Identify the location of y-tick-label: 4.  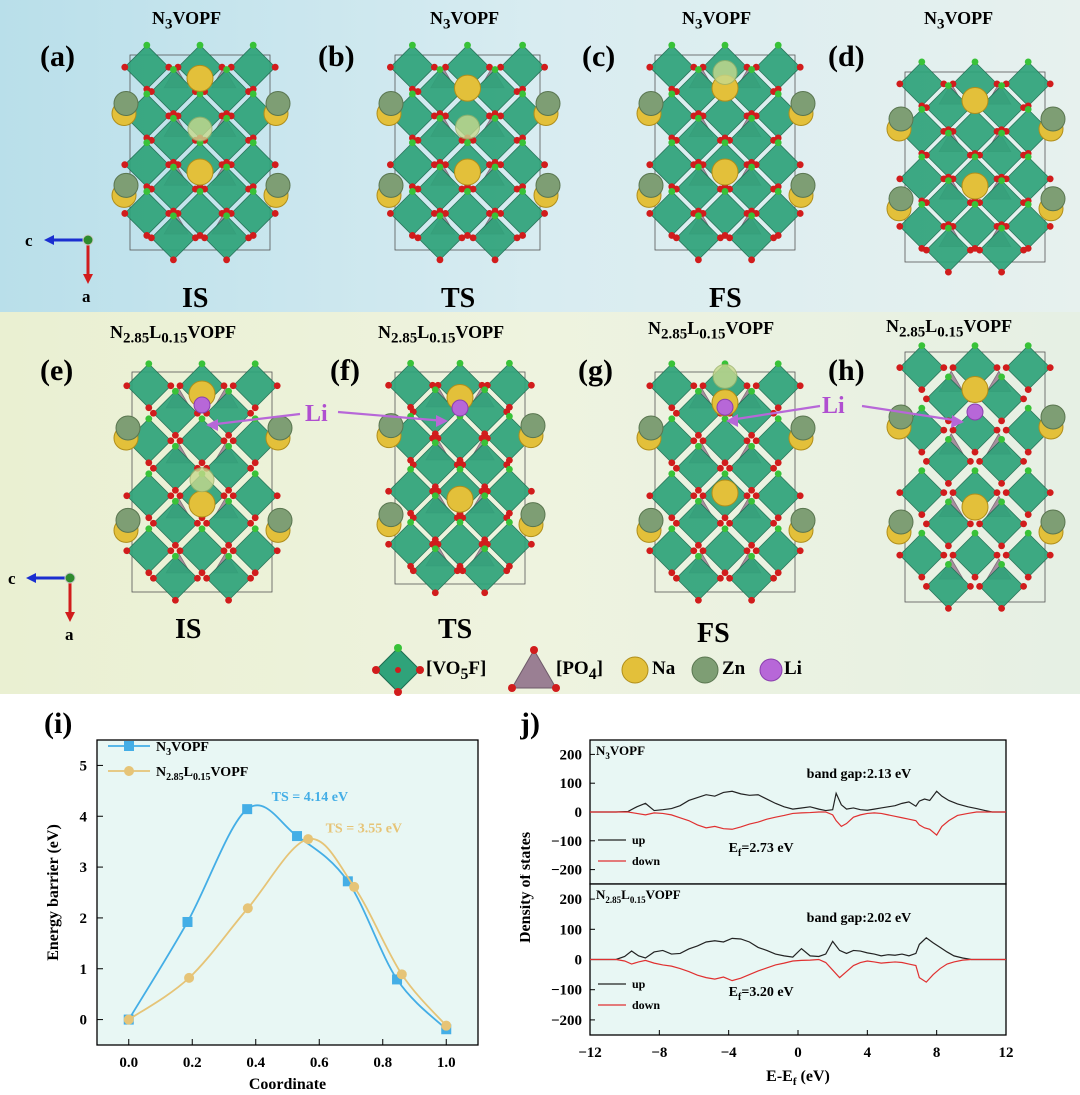
(84, 817).